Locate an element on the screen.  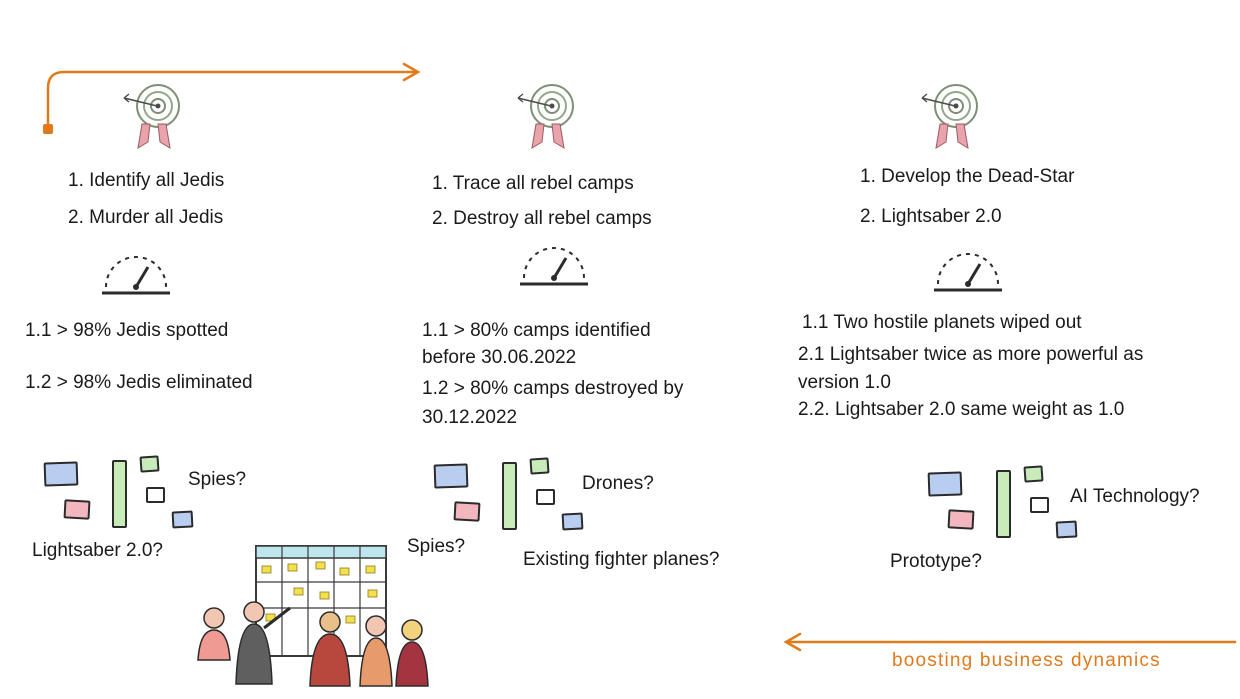
key-result-text: version 1.0 is located at coordinates (844, 382).